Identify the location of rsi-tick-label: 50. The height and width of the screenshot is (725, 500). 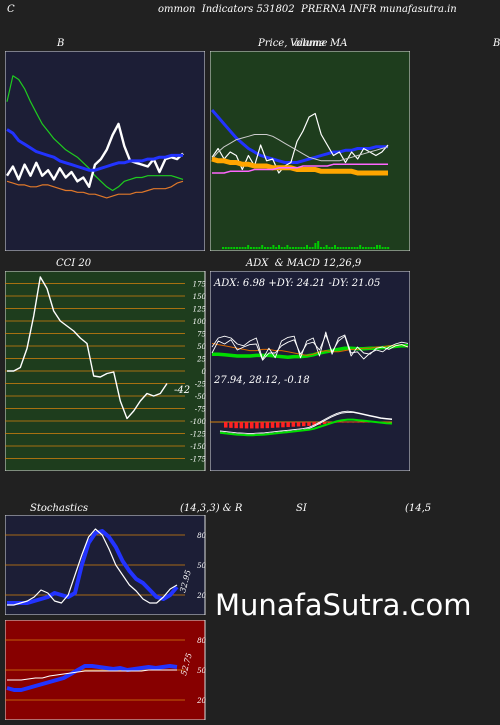
(201, 671).